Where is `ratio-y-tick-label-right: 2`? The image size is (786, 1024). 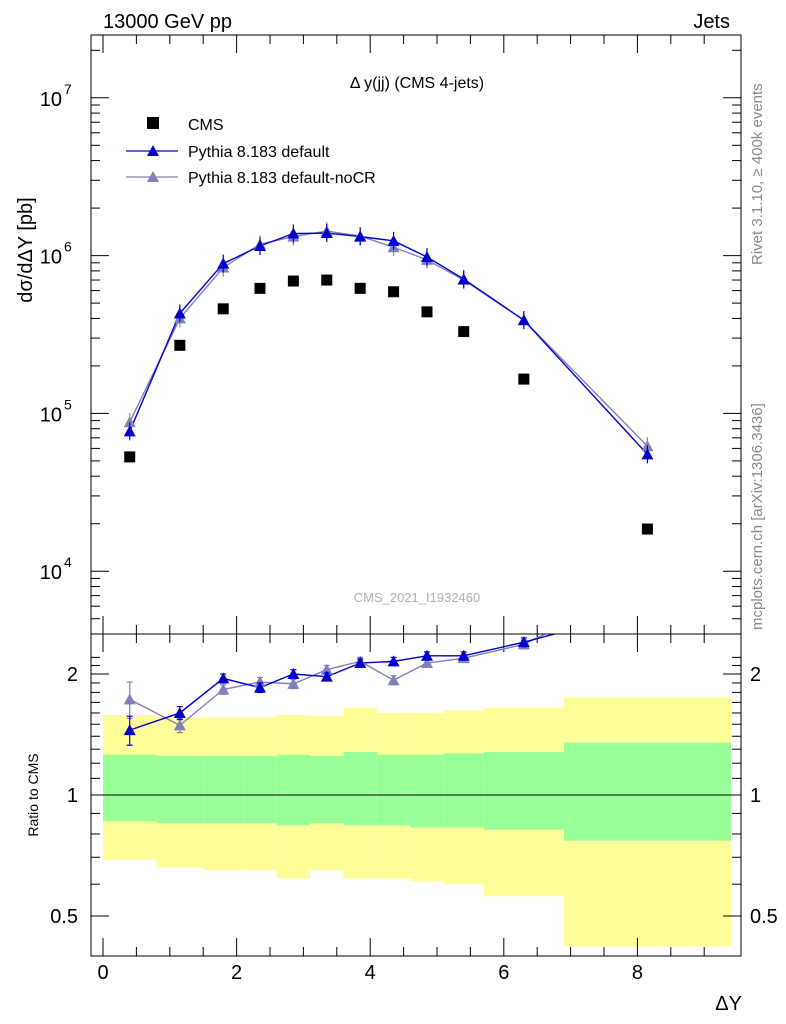 ratio-y-tick-label-right: 2 is located at coordinates (755, 675).